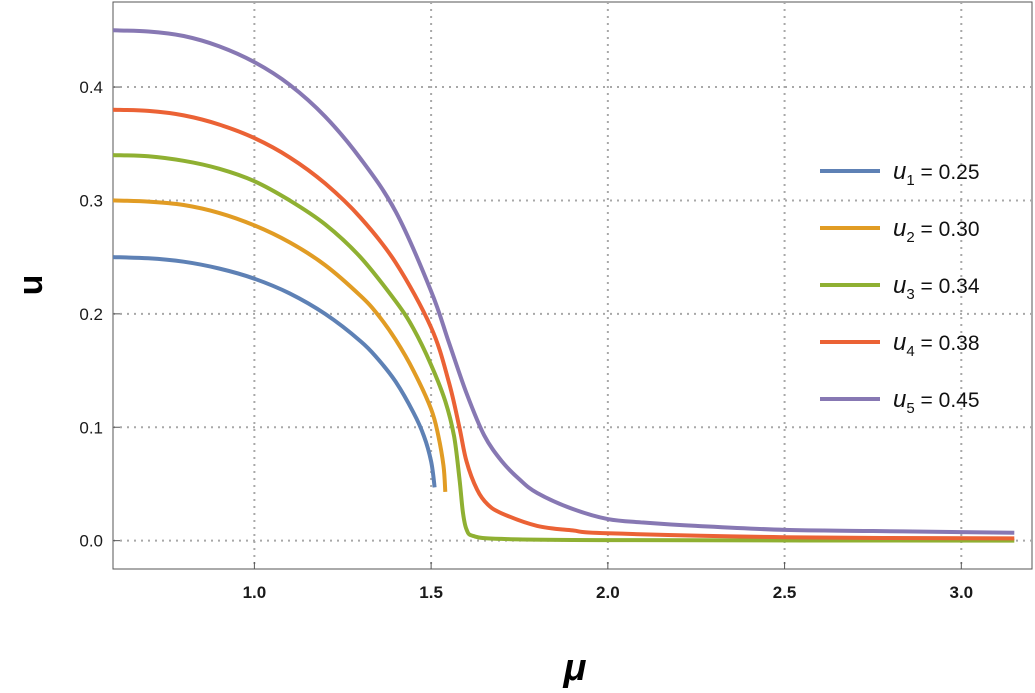 This screenshot has width=1035, height=693. I want to click on legend-item-u4: u4 = 0.38, so click(900, 344).